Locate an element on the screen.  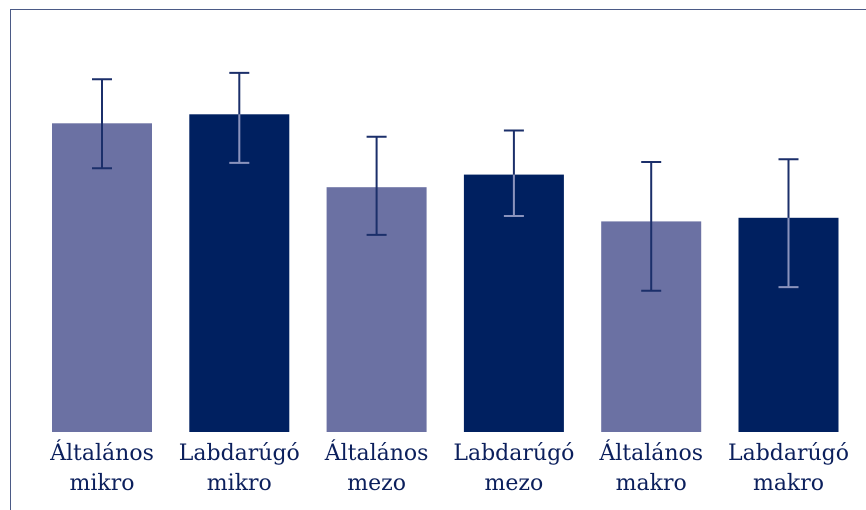
category-label-2: Labdarúgó mikro is located at coordinates (239, 468).